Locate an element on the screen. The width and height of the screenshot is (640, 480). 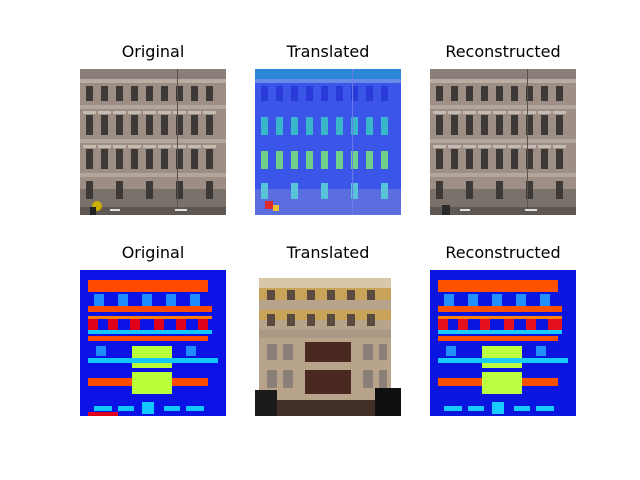
translated-label-map-image is located at coordinates (328, 142).